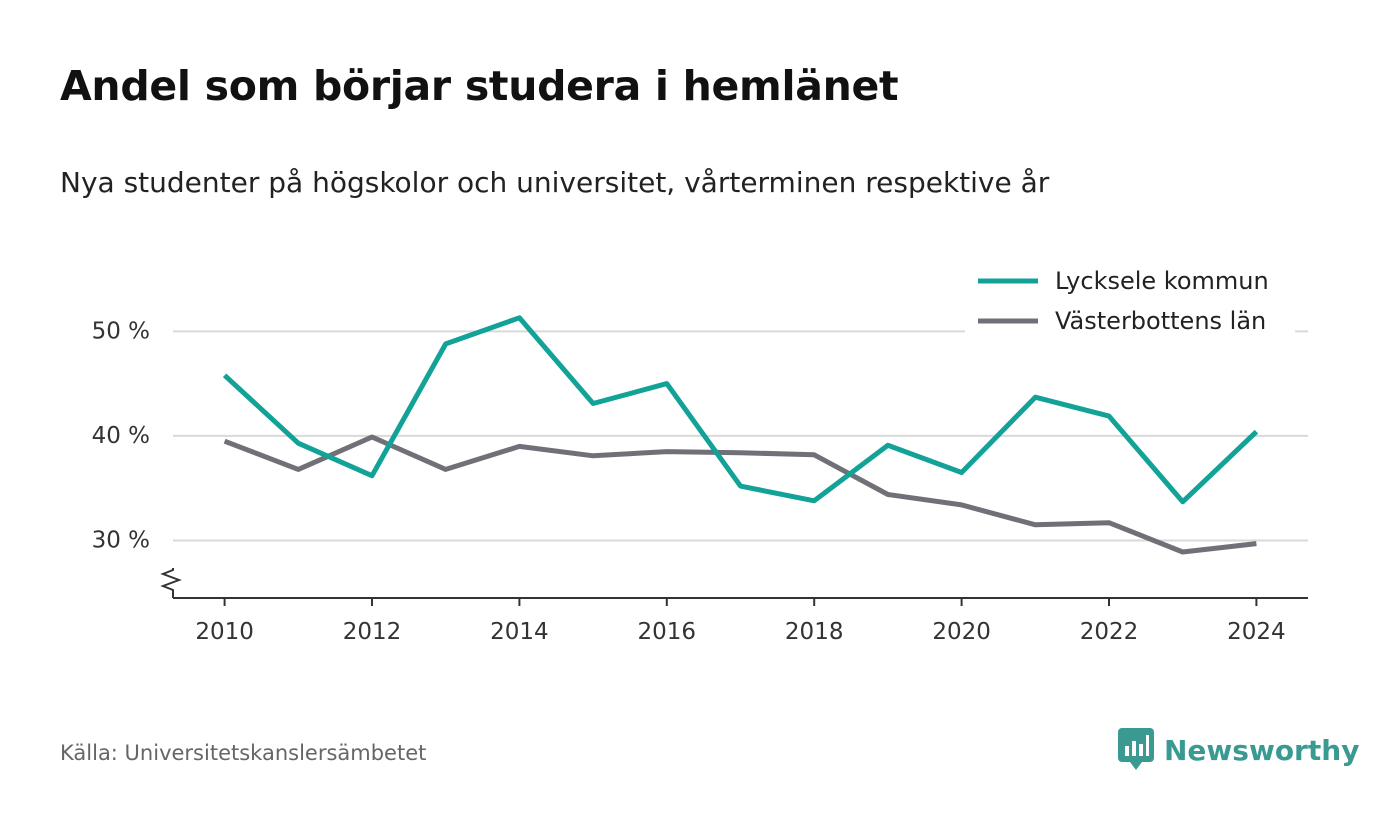 The height and width of the screenshot is (831, 1400). I want to click on newsworthy-logo-icon, so click(1136, 749).